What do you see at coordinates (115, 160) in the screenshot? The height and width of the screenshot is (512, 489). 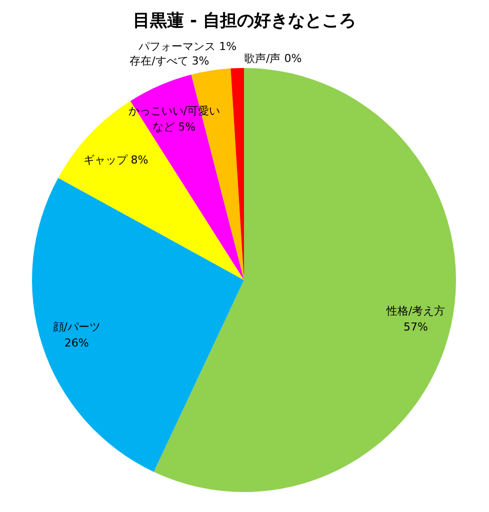 I see `slice-label: ギャップ 8%` at bounding box center [115, 160].